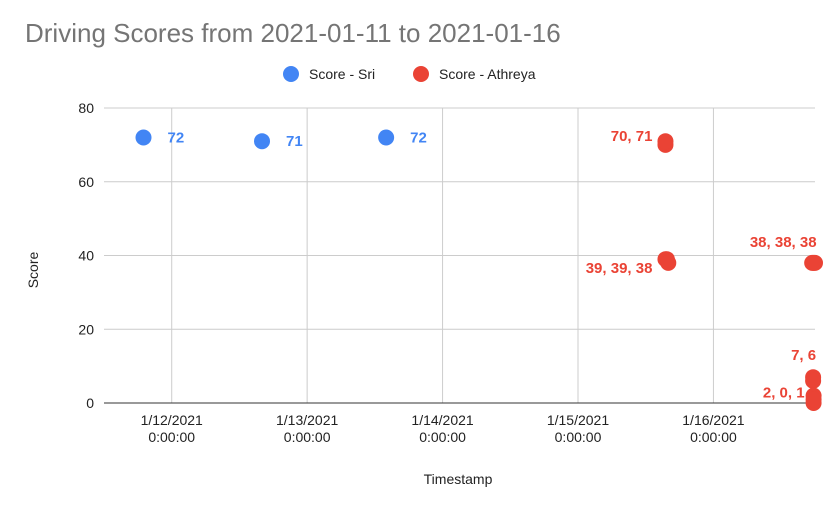 The image size is (839, 513). I want to click on x-axis-label: Timestamp, so click(458, 479).